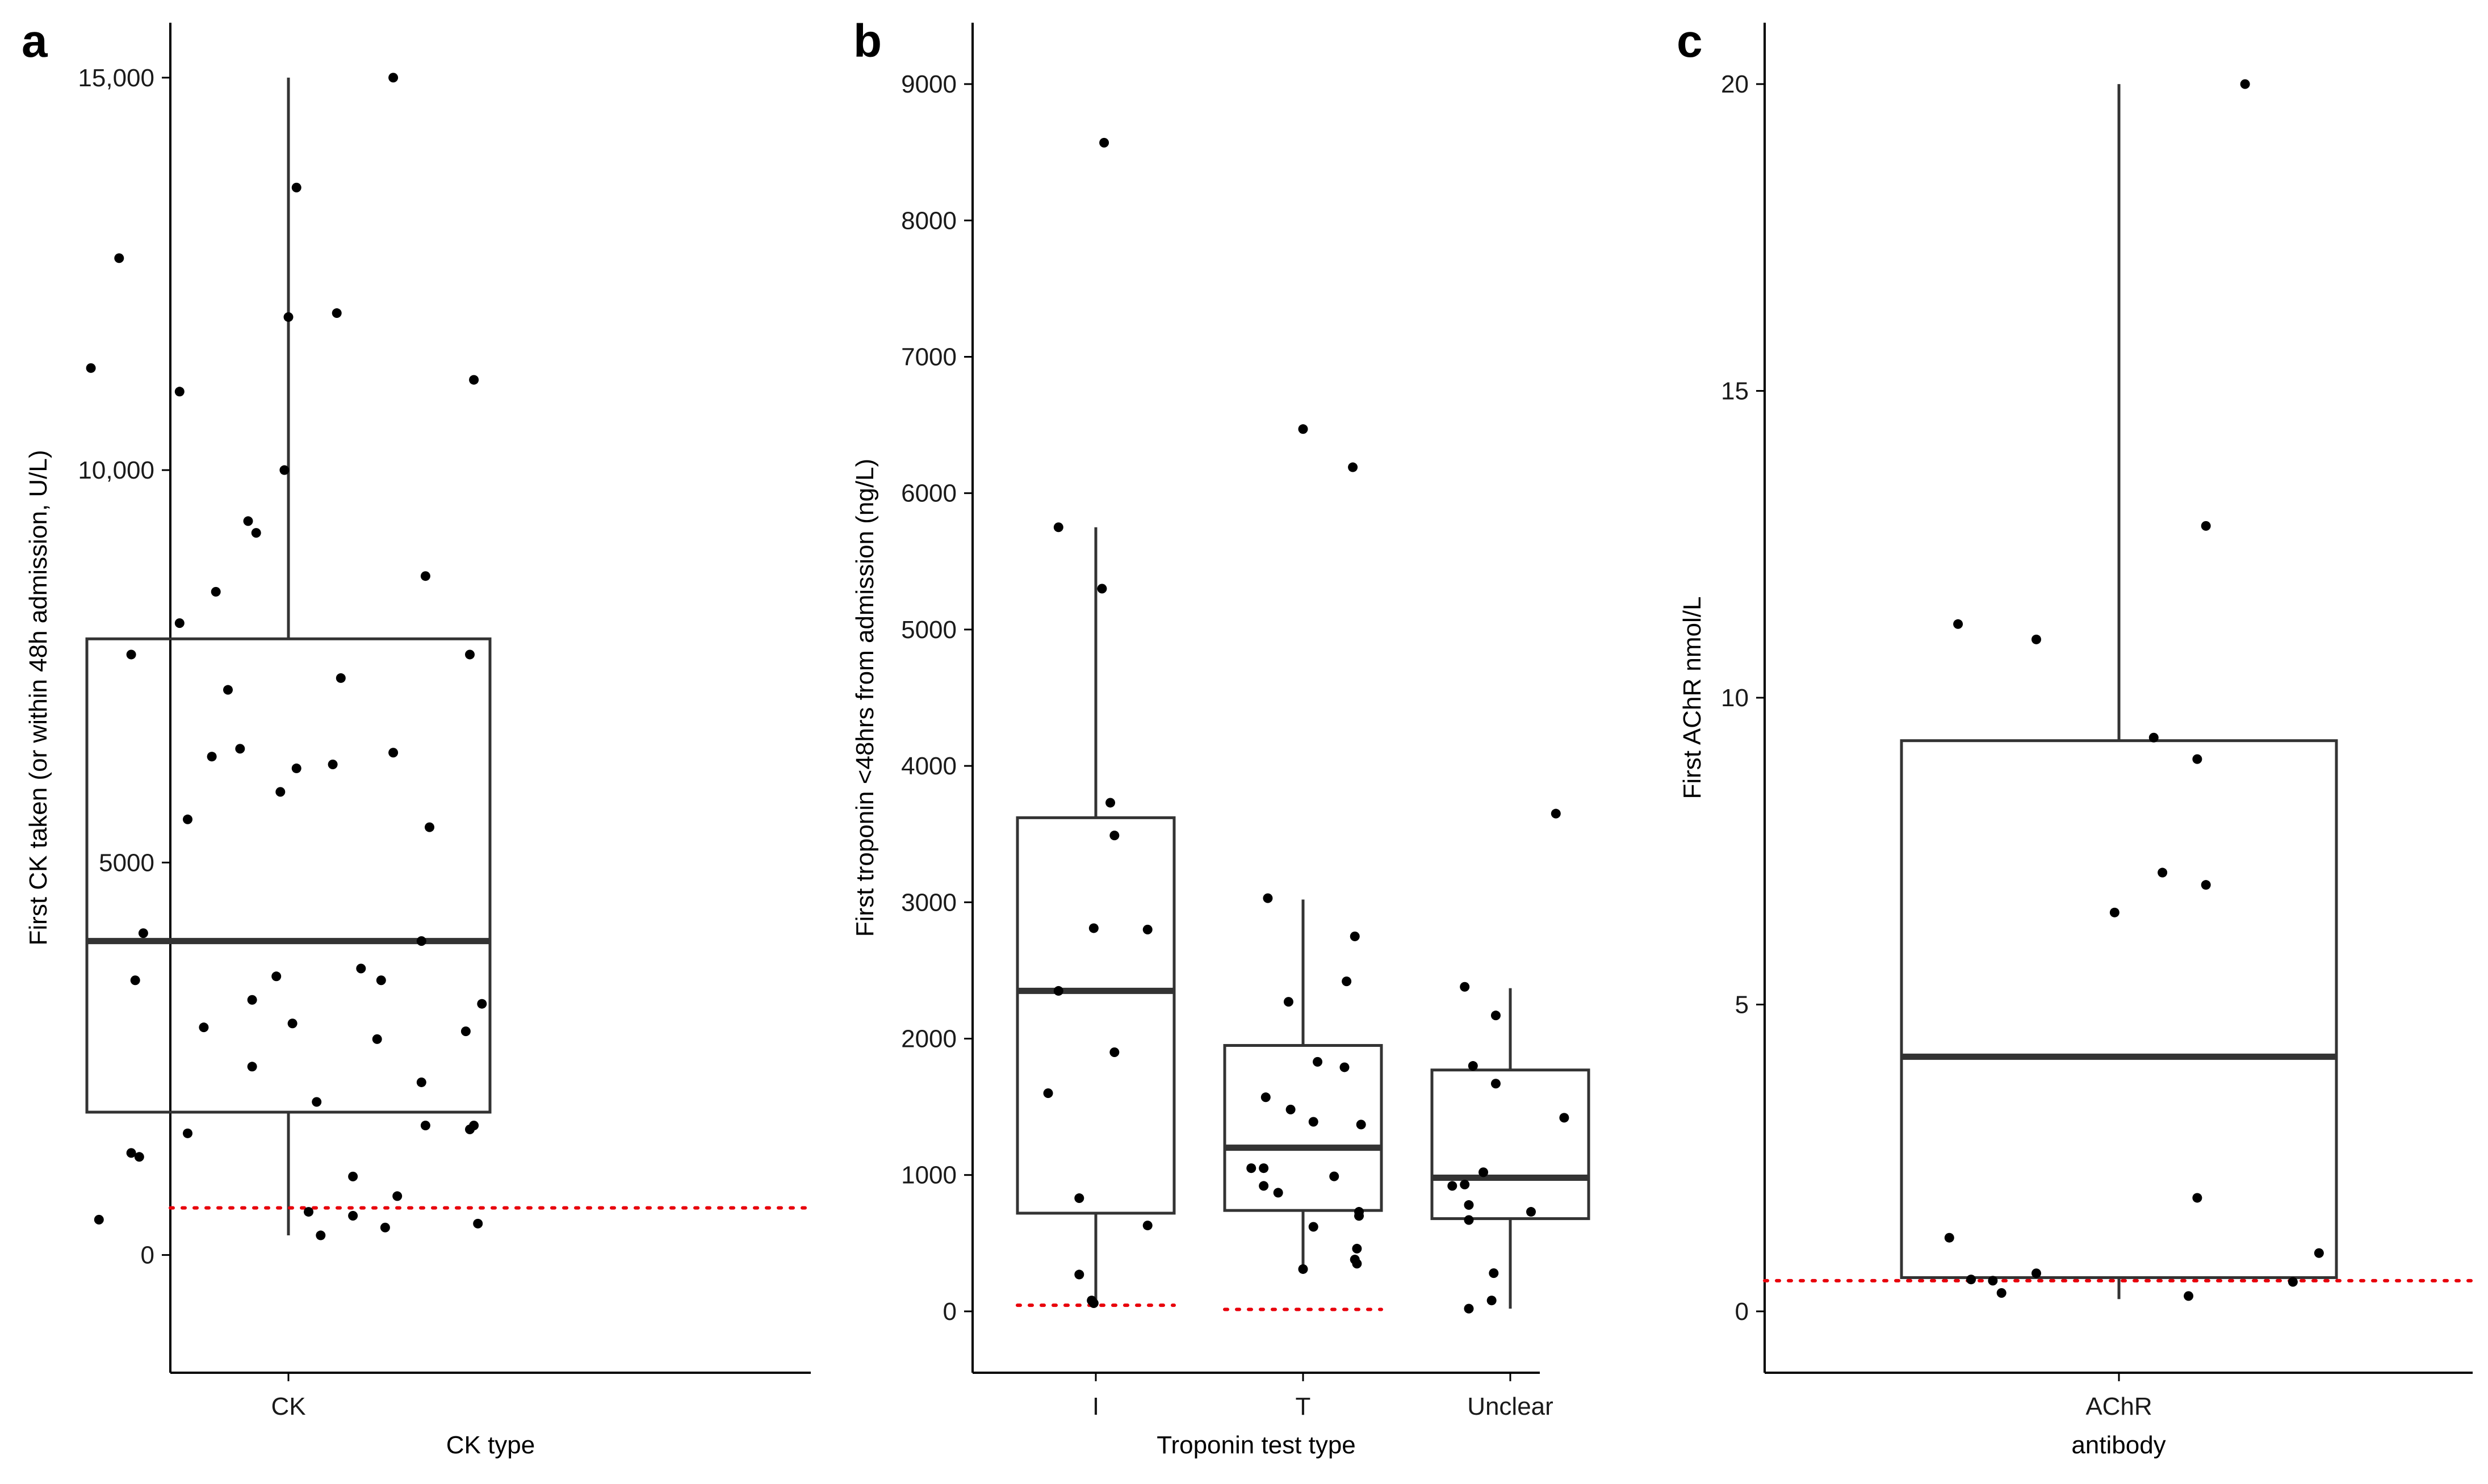 The width and height of the screenshot is (2488, 1484). Describe the element at coordinates (929, 494) in the screenshot. I see `y-tick-label: 6000` at that location.